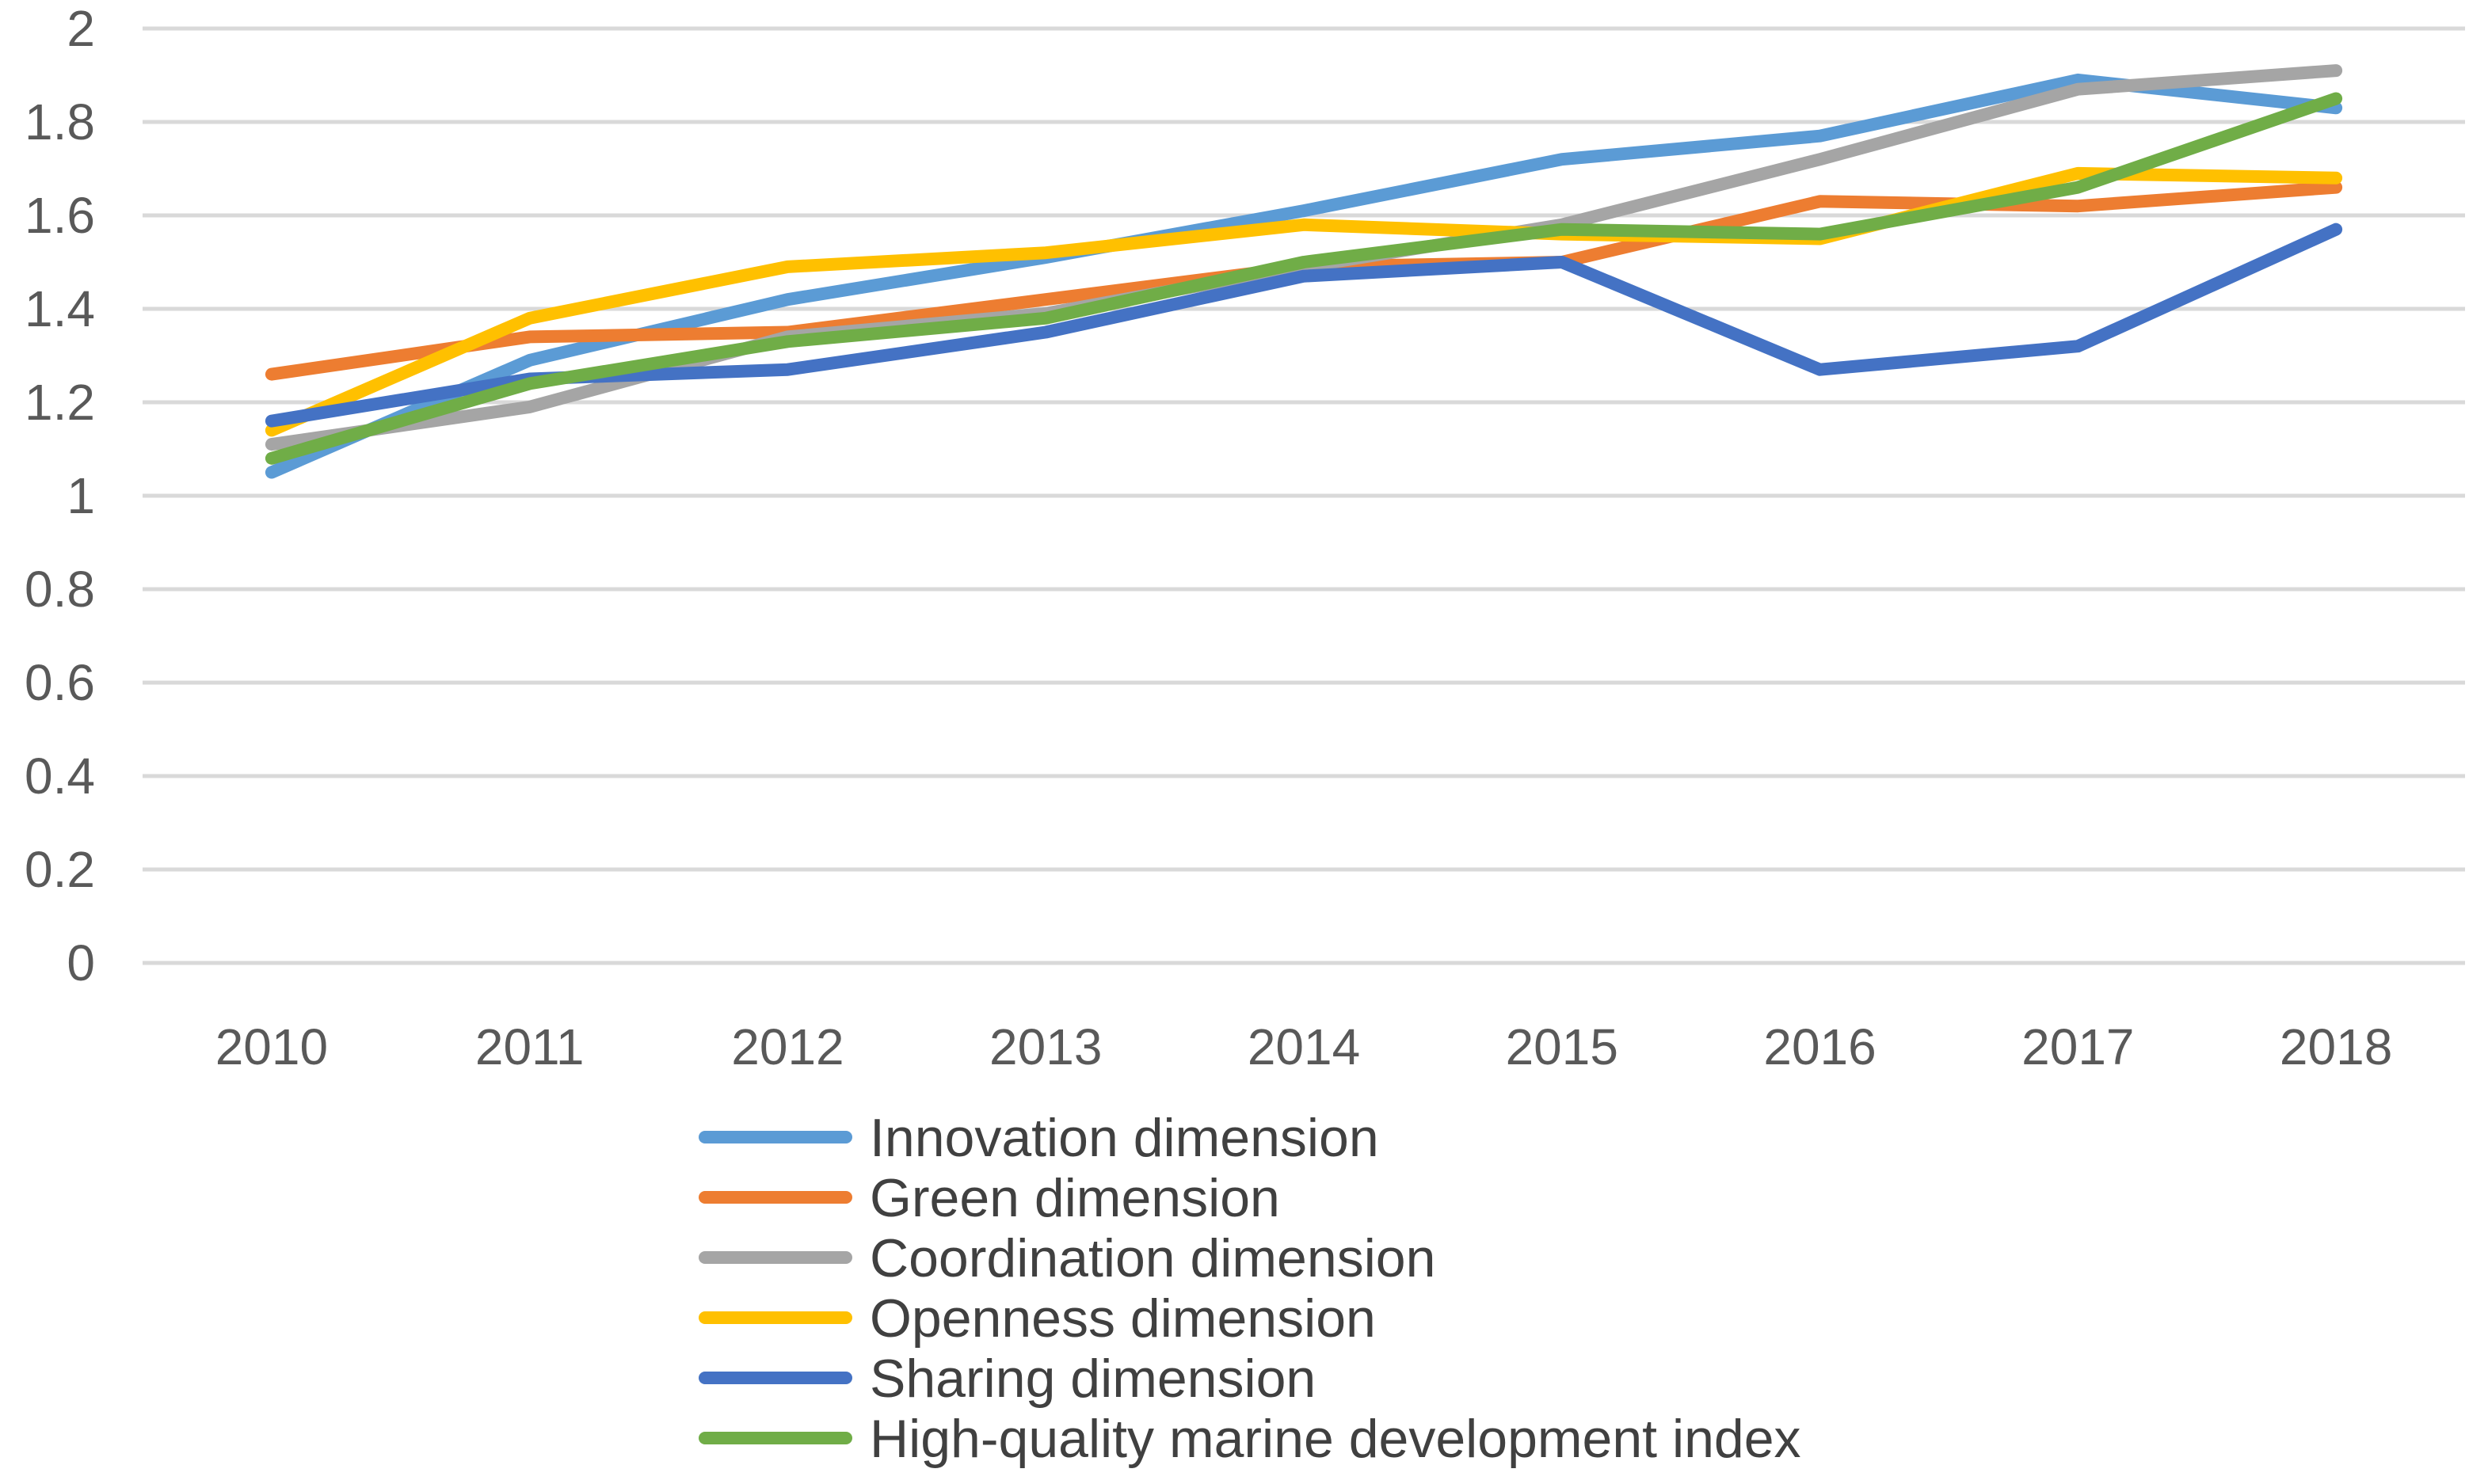 The image size is (2469, 1484). What do you see at coordinates (60, 309) in the screenshot?
I see `y-tick-label: 1.4` at bounding box center [60, 309].